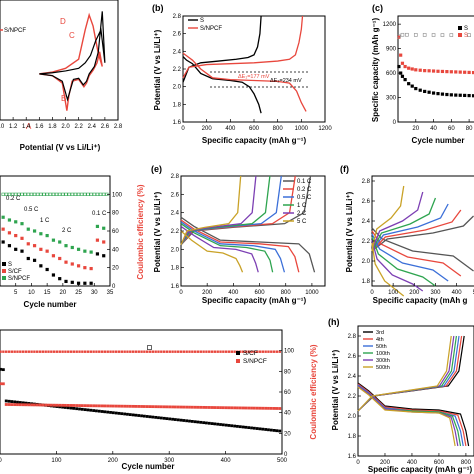 The height and width of the screenshot is (474, 474). I want to click on panel-h-x-tick-label: 800, so click(466, 463).